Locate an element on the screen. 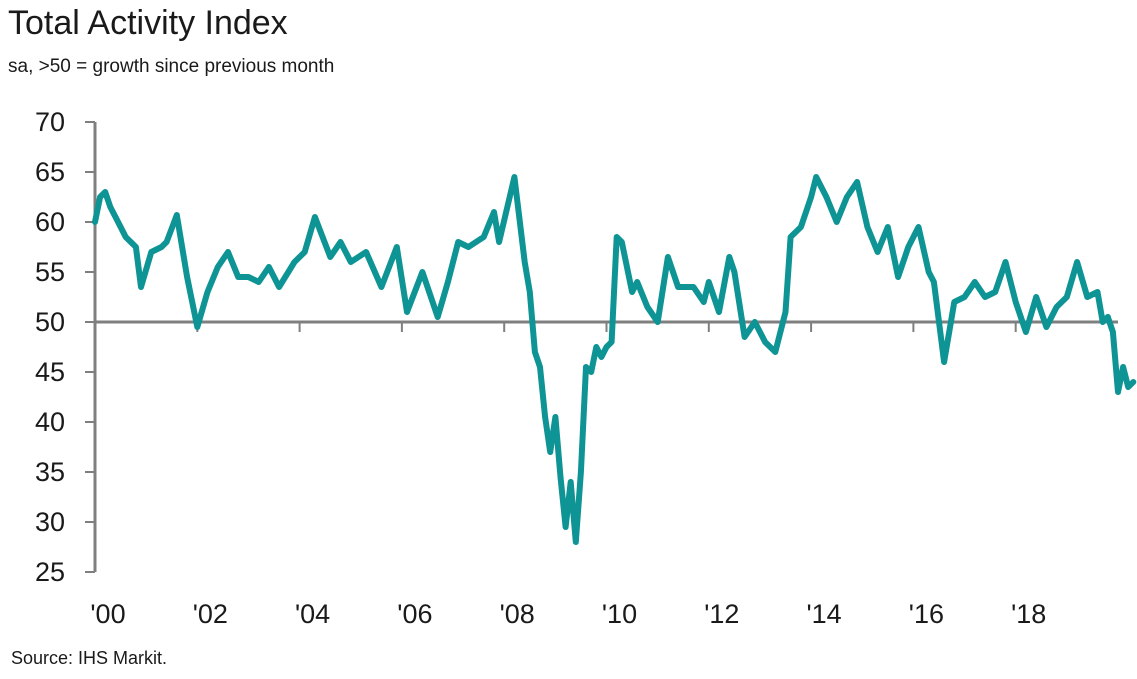 Image resolution: width=1137 pixels, height=679 pixels. x-tick-labels: '00 '02 '04 '06 '08 '10 '12 '14 '16 '18 is located at coordinates (568, 614).